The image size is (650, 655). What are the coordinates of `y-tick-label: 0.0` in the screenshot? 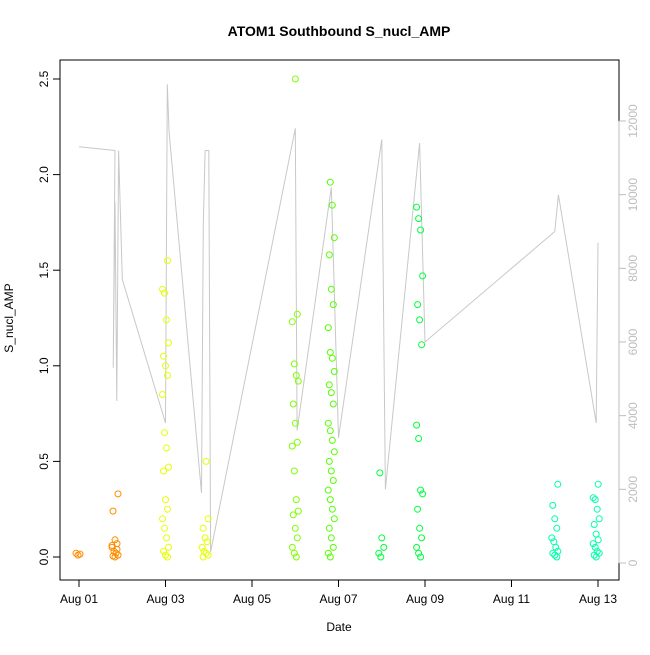 It's located at (44, 556).